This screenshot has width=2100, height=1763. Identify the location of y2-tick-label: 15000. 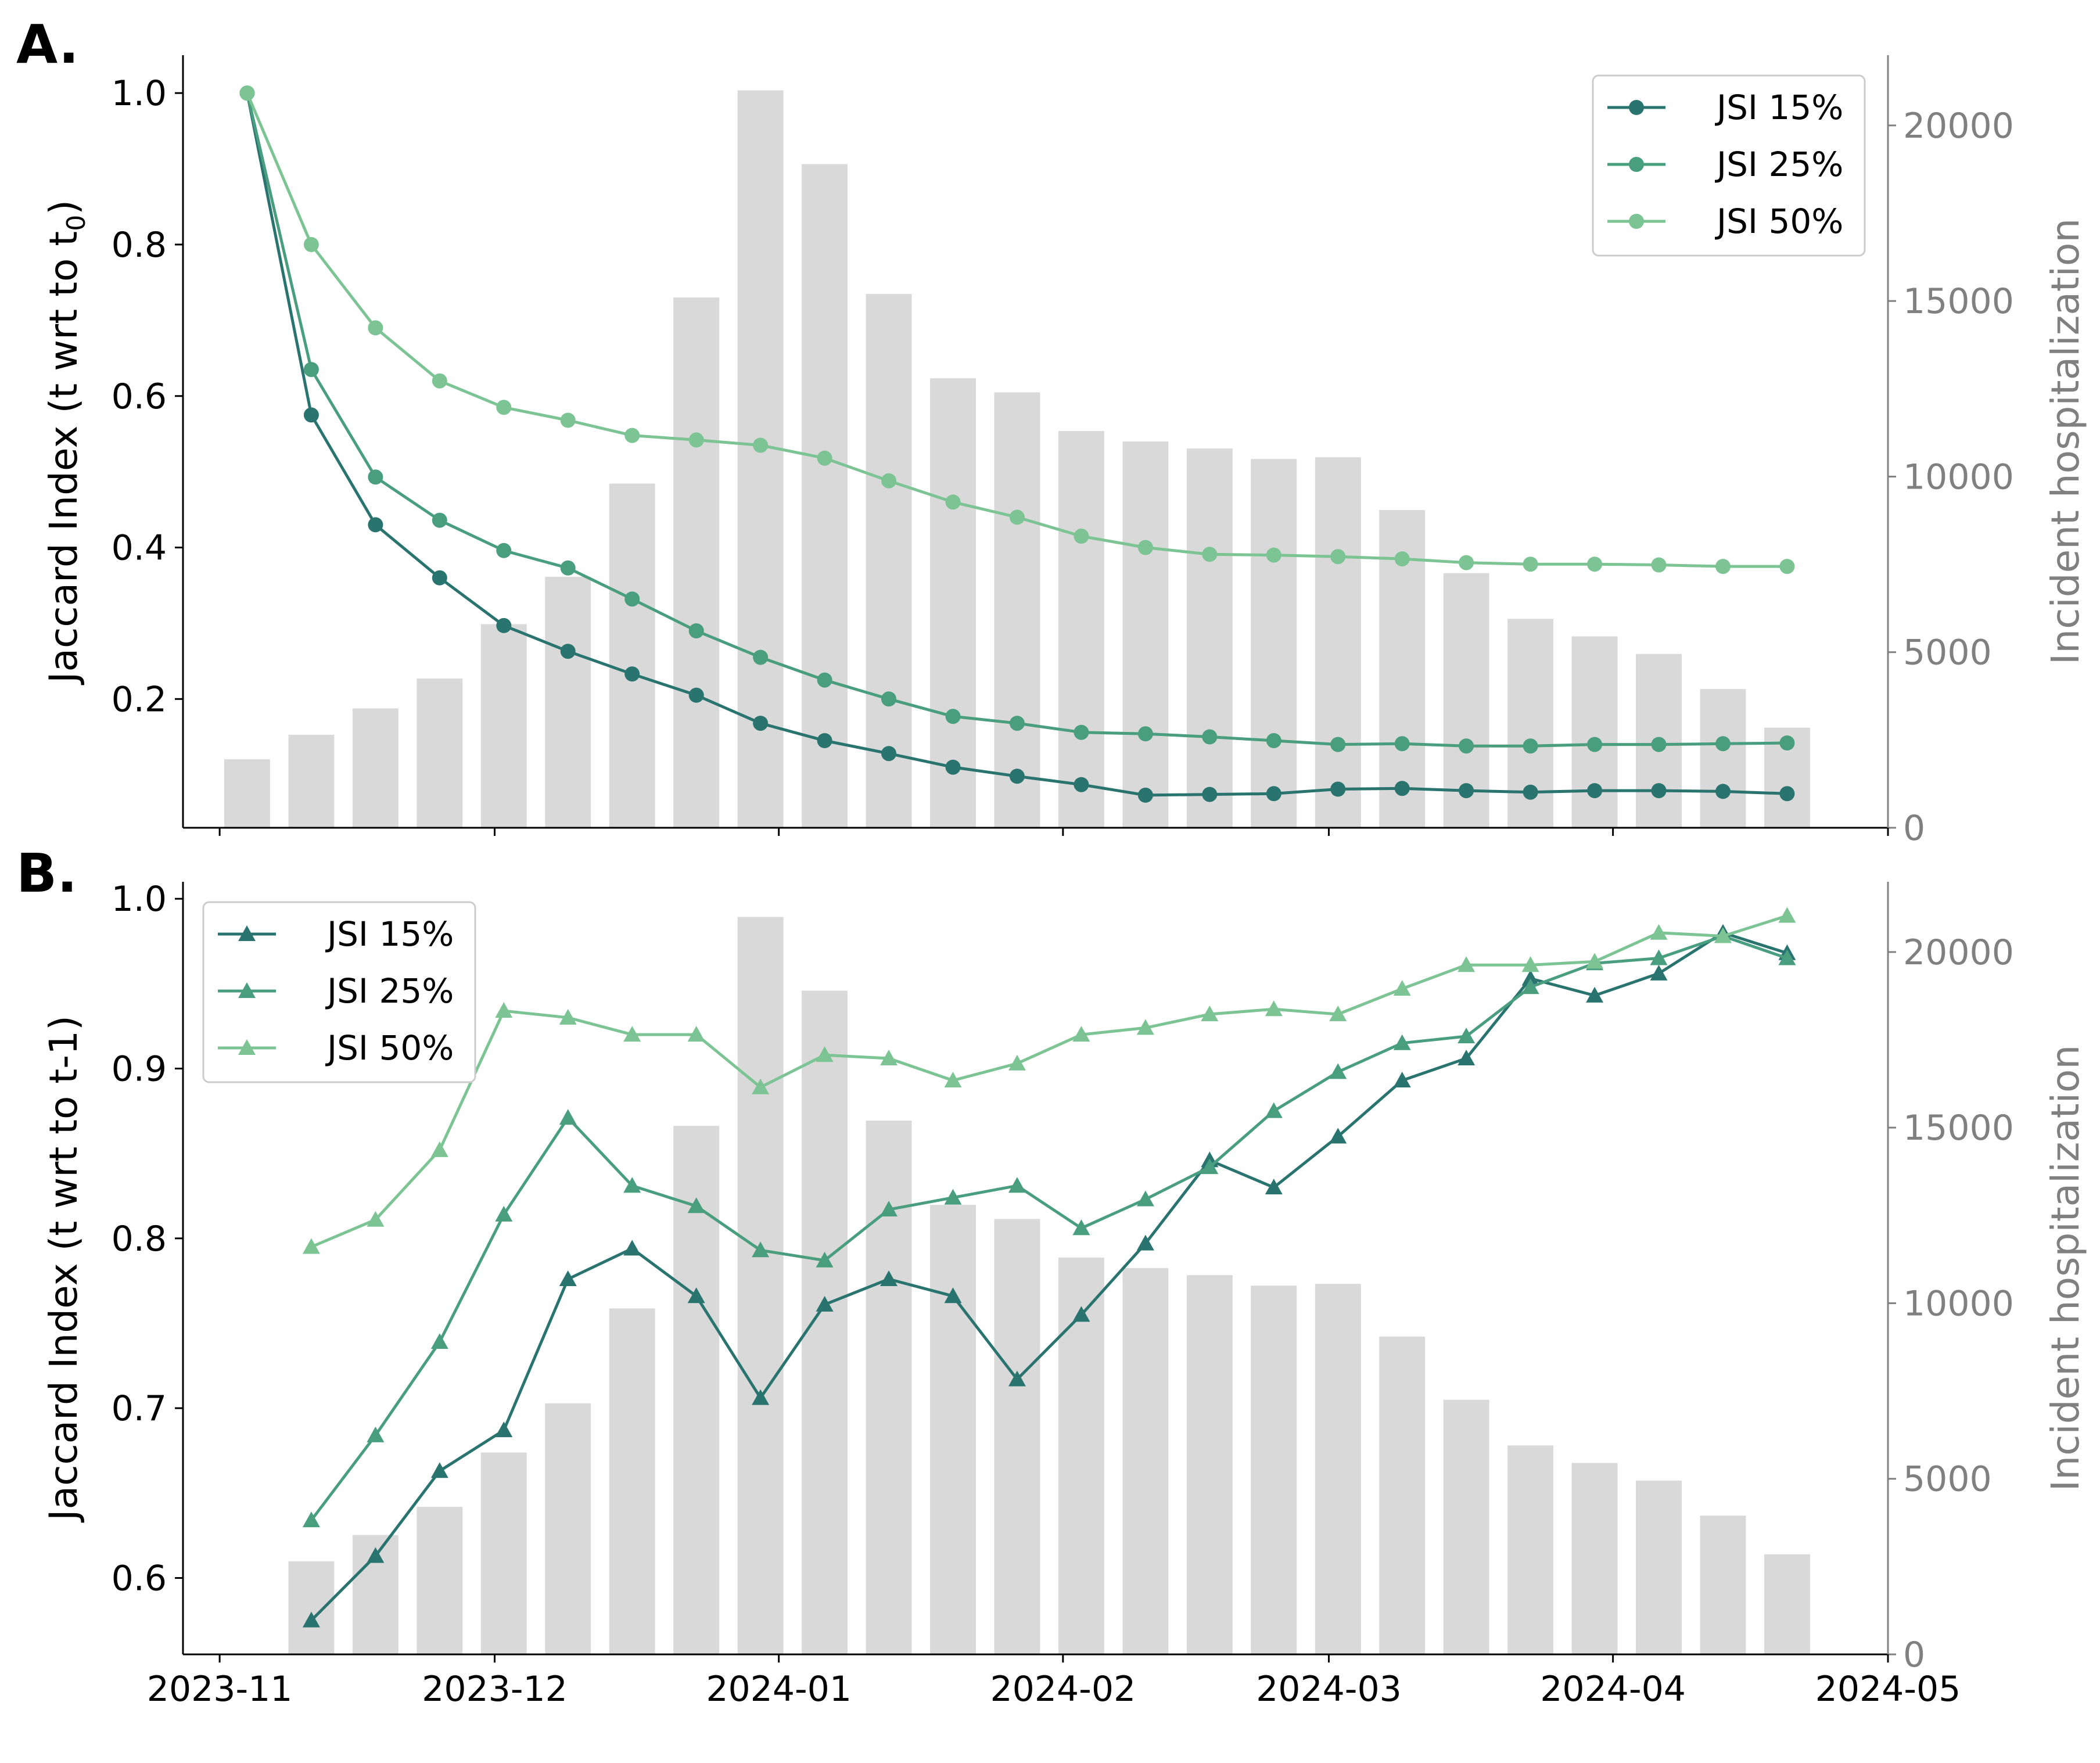
(1959, 301).